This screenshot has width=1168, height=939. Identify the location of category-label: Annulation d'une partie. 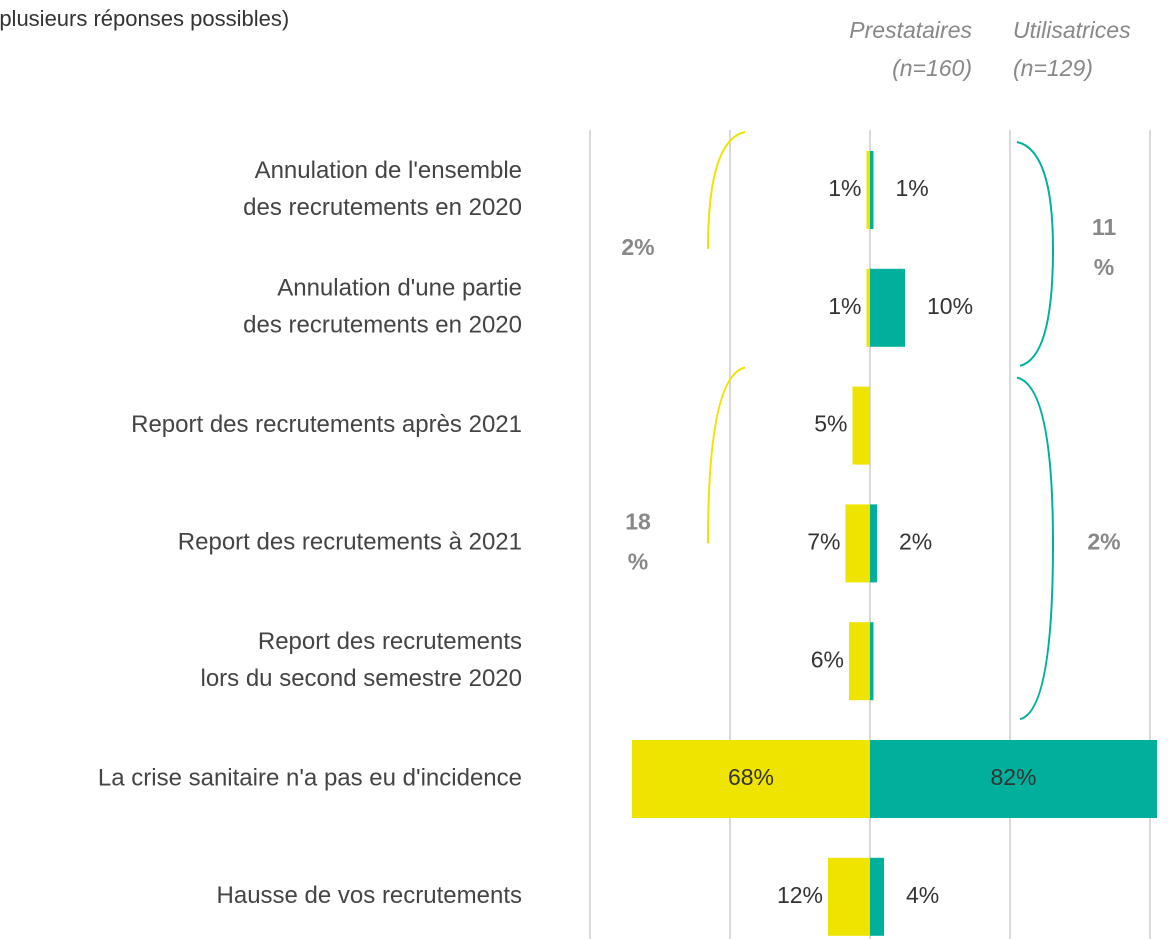
(399, 288).